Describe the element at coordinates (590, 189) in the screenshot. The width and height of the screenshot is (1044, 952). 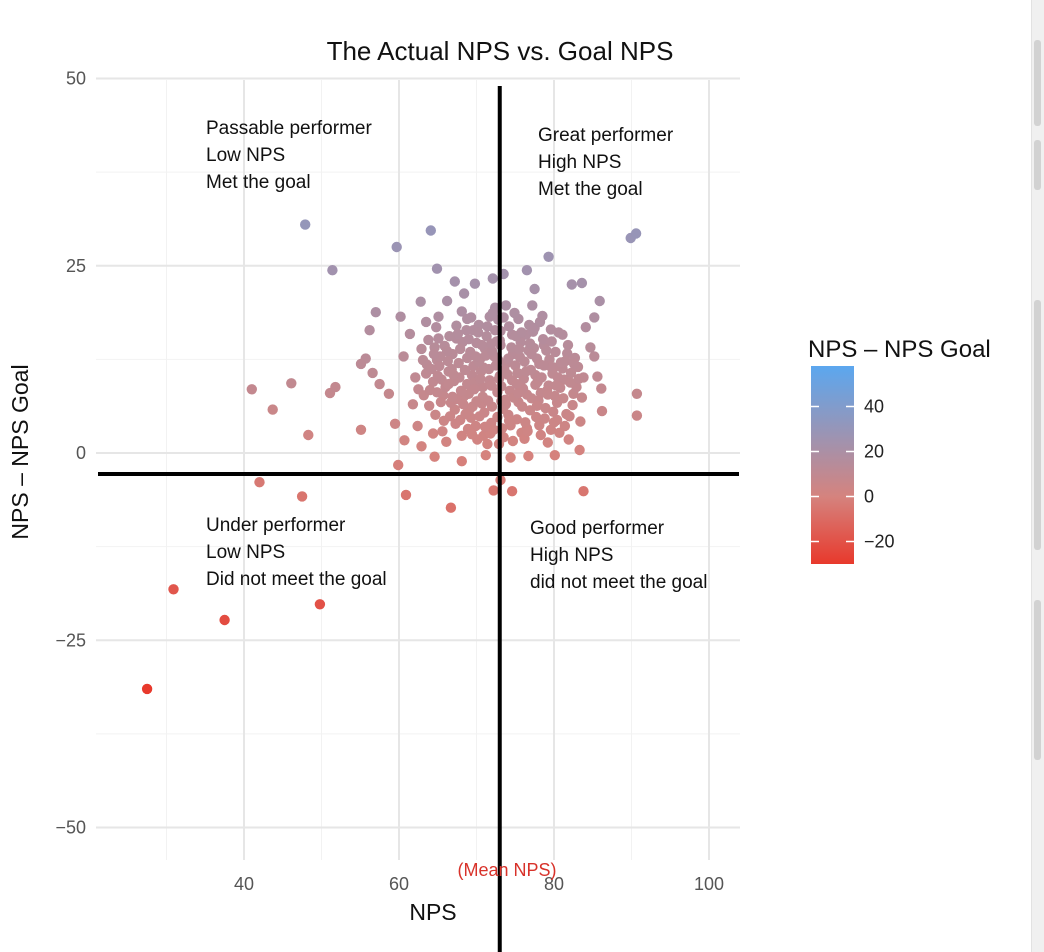
I see `quadrant-label: Met the goal` at that location.